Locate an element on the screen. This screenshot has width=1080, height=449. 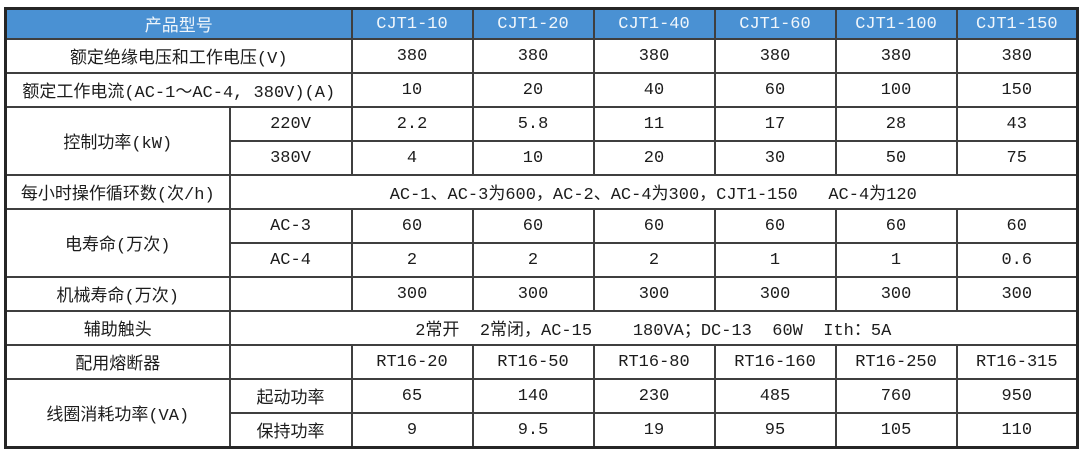
value-cell: RT16-160 is located at coordinates (775, 362).